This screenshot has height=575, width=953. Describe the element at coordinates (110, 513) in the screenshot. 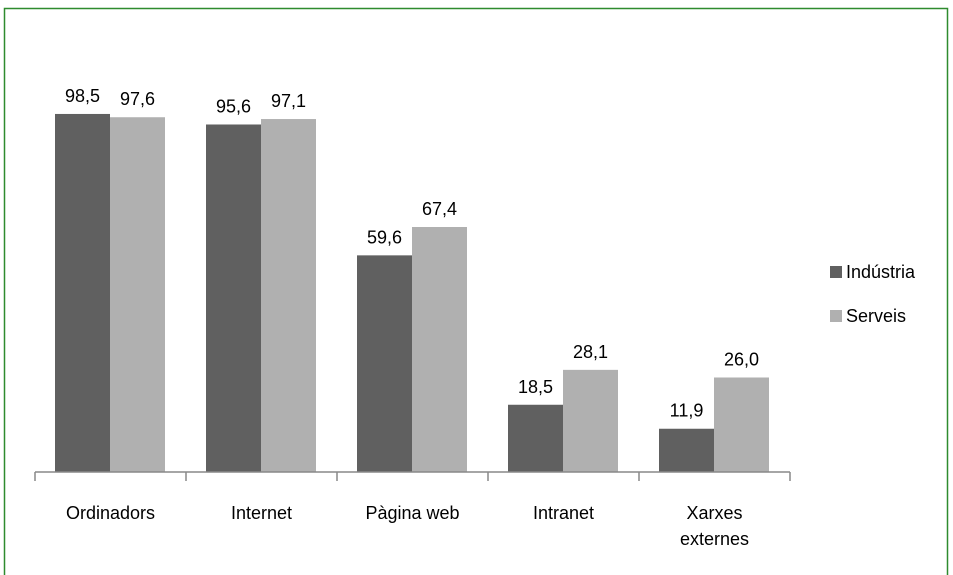

I see `x-tick-label: Ordinadors` at that location.